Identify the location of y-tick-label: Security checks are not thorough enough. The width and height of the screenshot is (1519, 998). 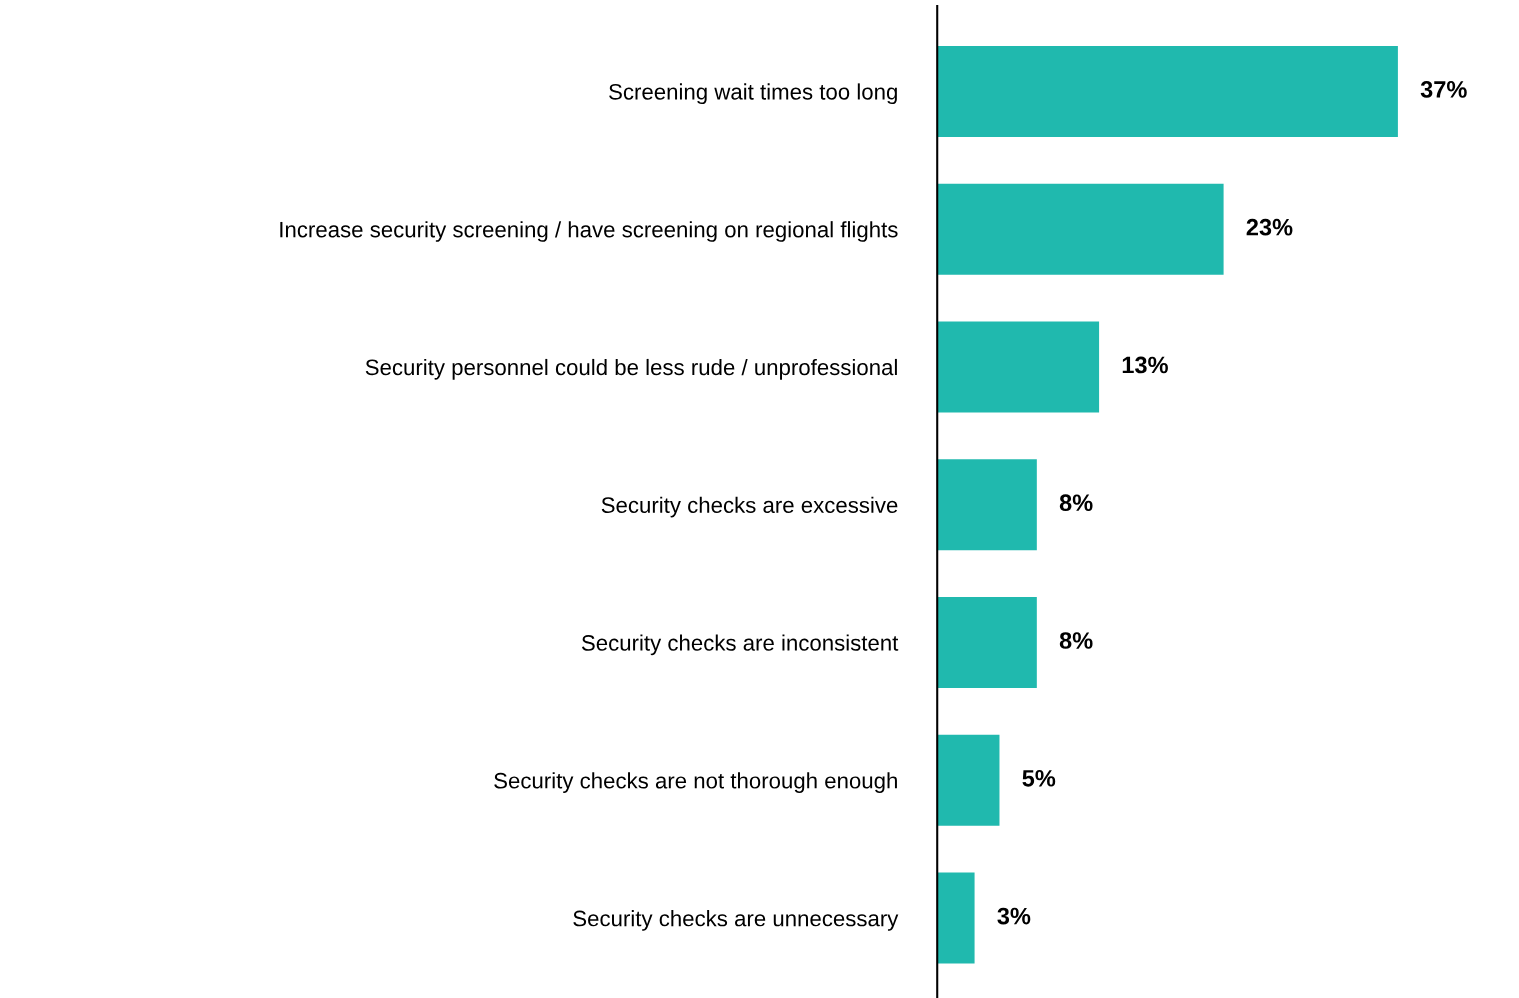
(695, 782).